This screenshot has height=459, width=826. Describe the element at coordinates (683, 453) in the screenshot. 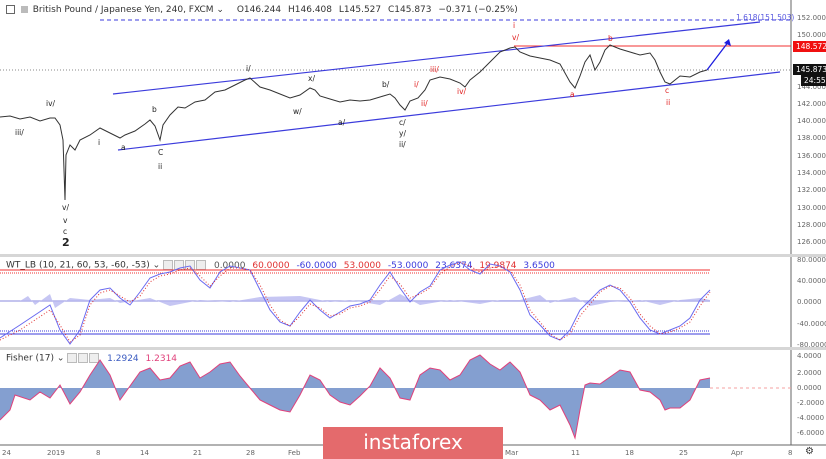

I see `time-tick: 25` at that location.